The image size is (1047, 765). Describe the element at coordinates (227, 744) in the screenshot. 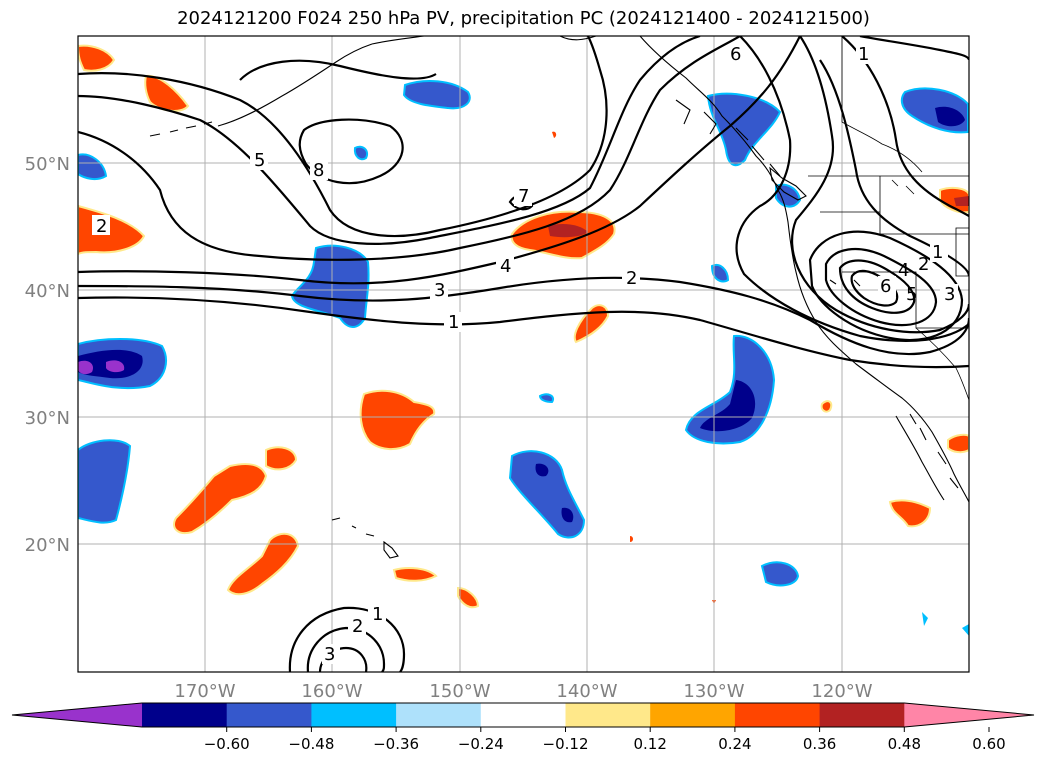

I see `colorbar-tick-label: −0.60` at that location.